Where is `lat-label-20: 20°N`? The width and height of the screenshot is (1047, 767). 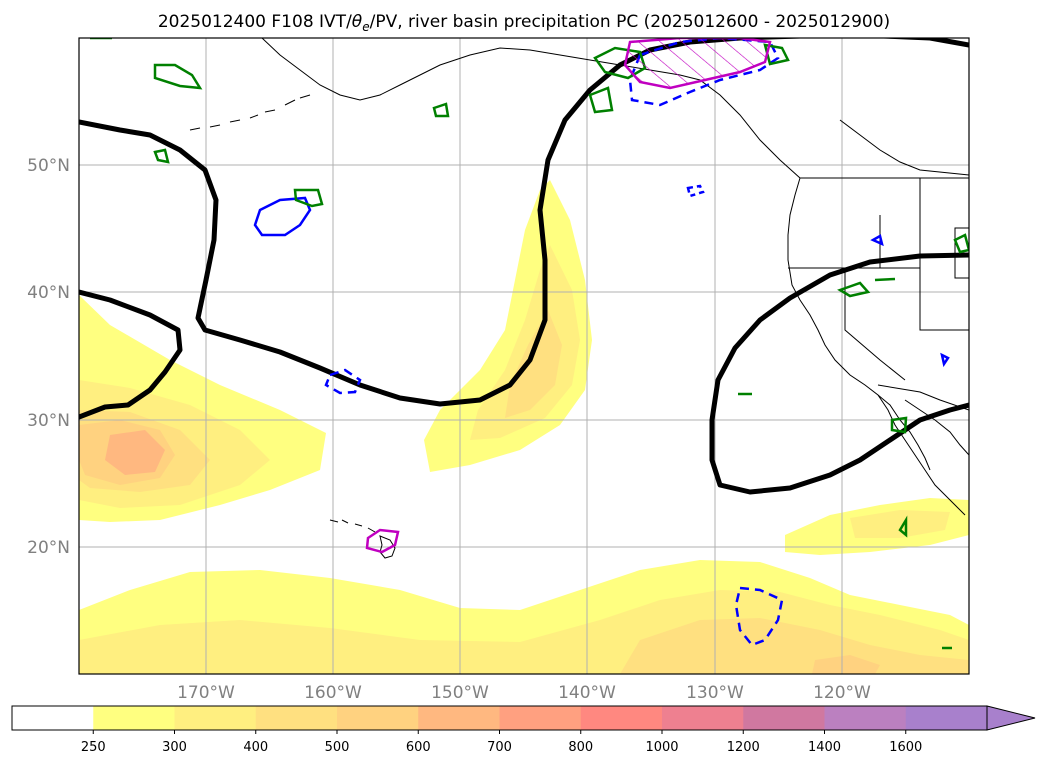
lat-label-20: 20°N is located at coordinates (48, 548).